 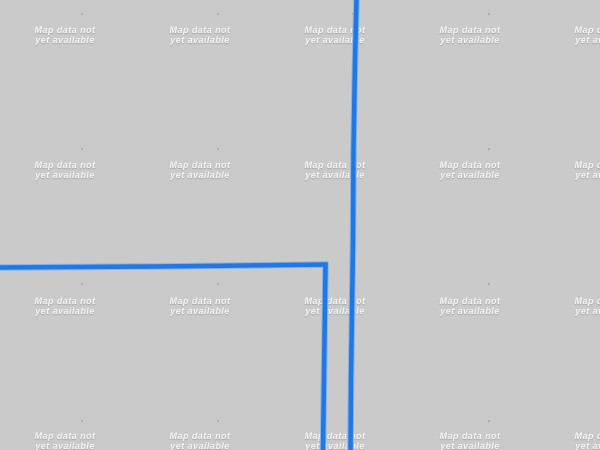 I want to click on route-line-vertical, so click(x=353, y=225).